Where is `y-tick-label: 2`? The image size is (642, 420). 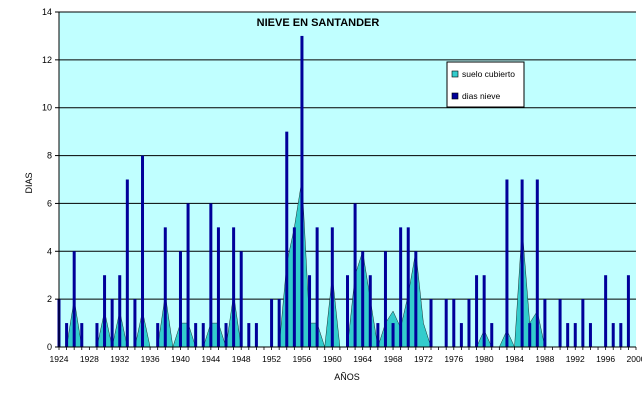 y-tick-label: 2 is located at coordinates (49, 299).